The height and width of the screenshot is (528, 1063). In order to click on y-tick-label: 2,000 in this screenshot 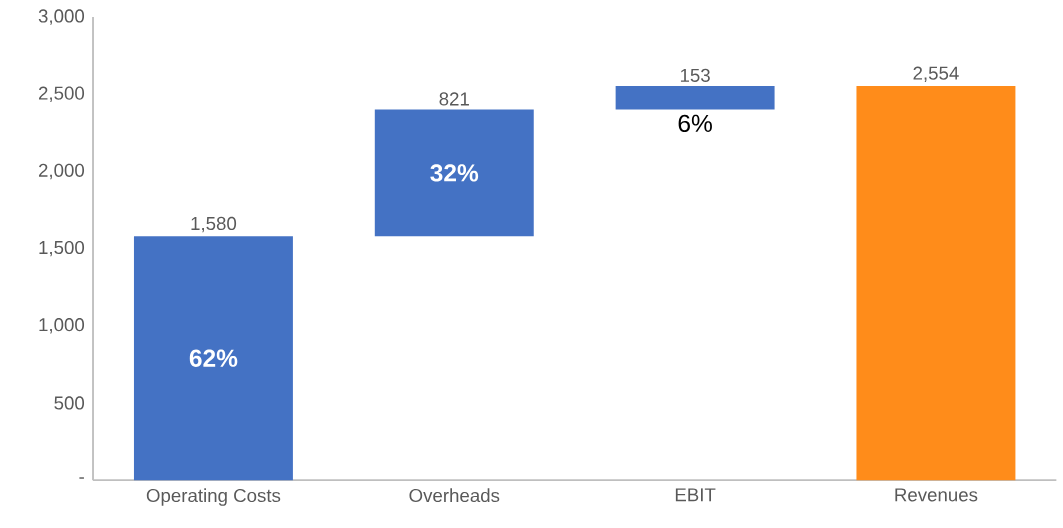, I will do `click(61, 171)`.